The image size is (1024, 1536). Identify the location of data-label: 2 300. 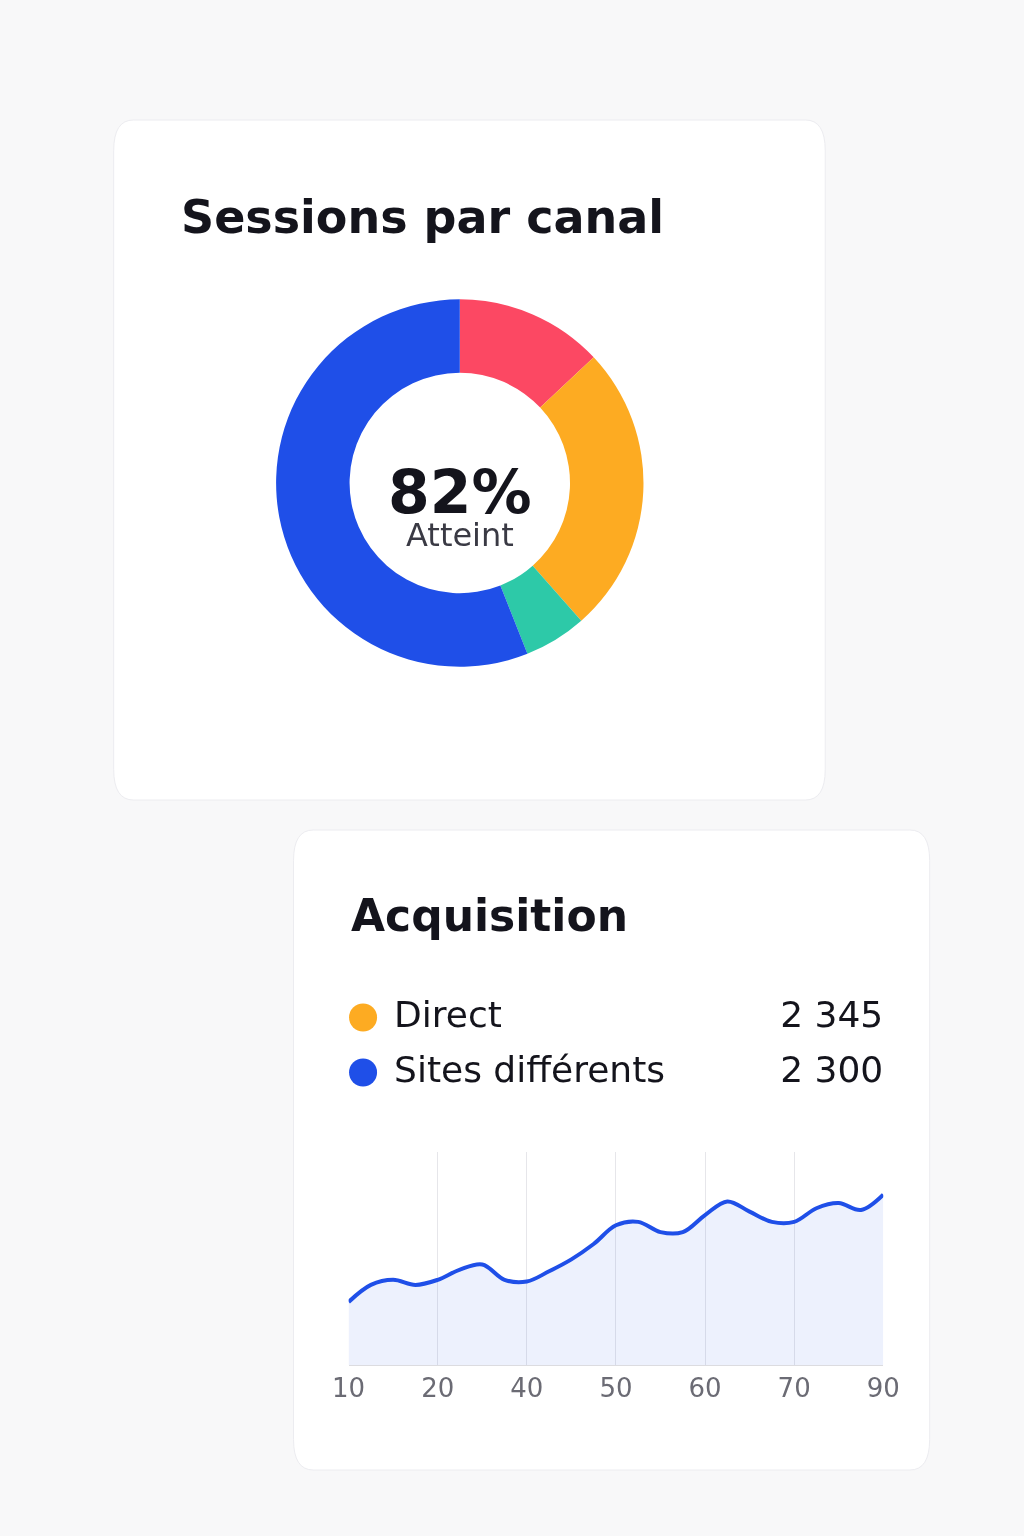
(832, 1069).